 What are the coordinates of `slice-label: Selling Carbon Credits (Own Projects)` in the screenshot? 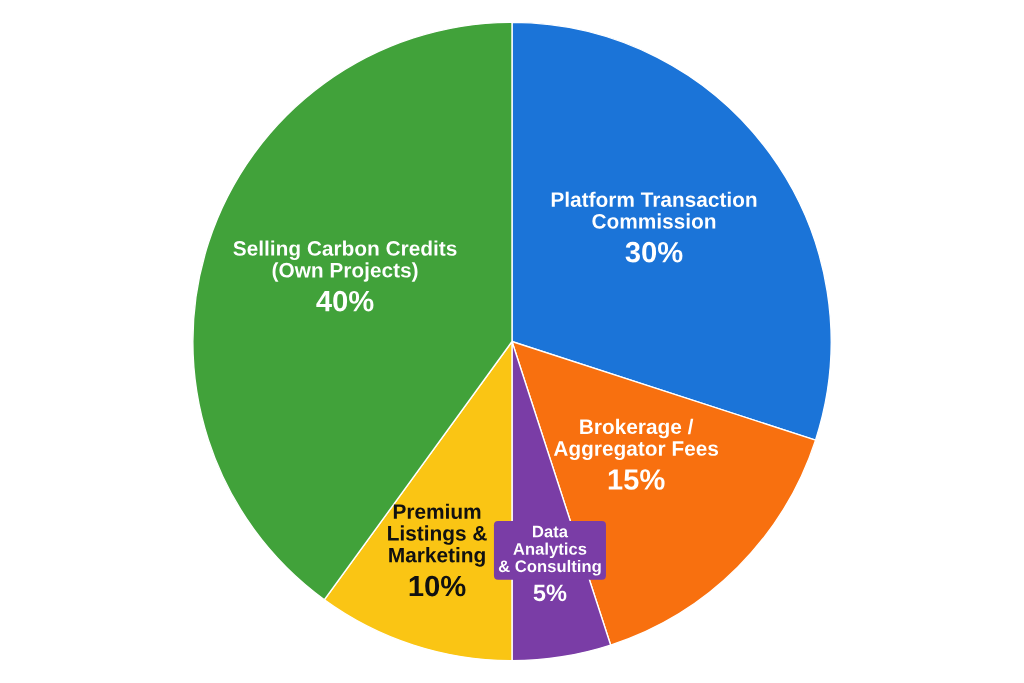 It's located at (345, 261).